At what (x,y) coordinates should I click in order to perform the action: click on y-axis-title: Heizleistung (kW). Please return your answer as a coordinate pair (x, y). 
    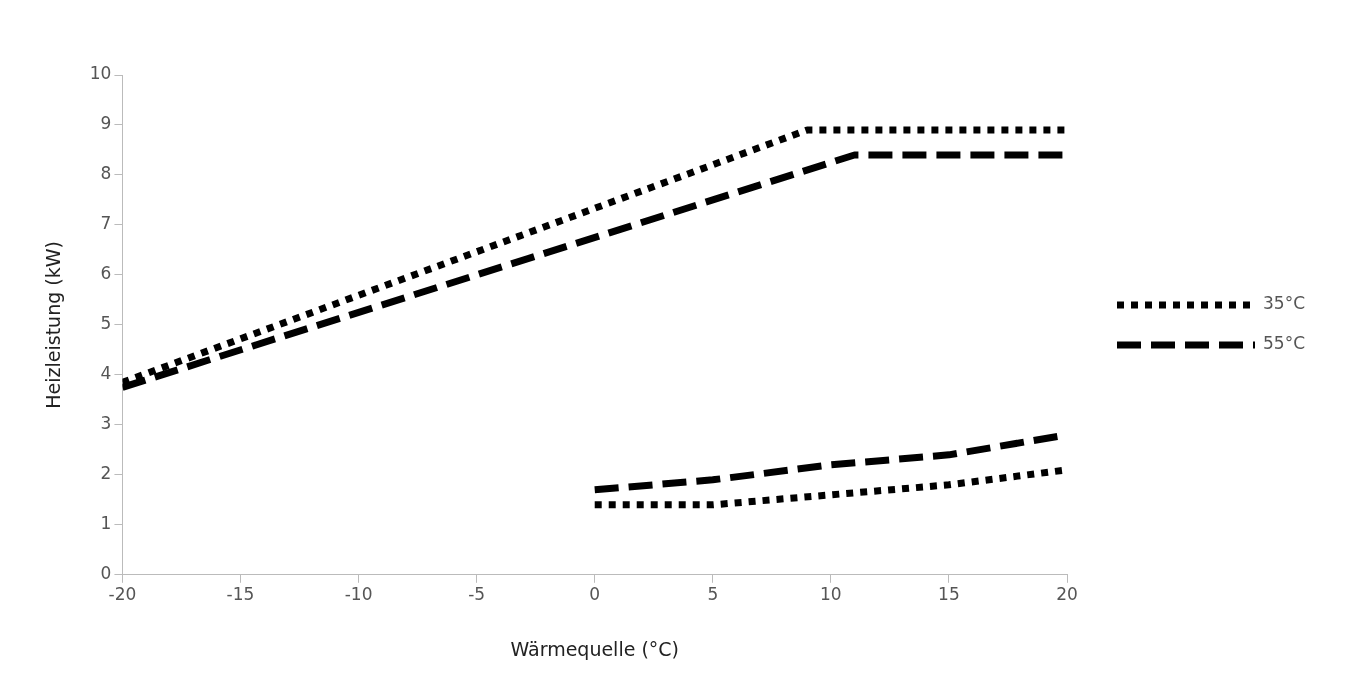
    Looking at the image, I should click on (53, 325).